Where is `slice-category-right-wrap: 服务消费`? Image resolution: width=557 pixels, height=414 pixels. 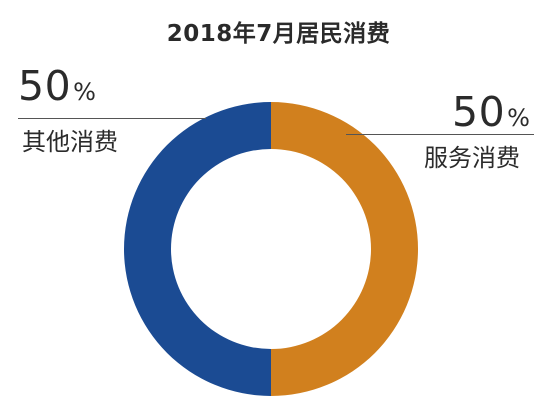 slice-category-right-wrap: 服务消费 is located at coordinates (472, 158).